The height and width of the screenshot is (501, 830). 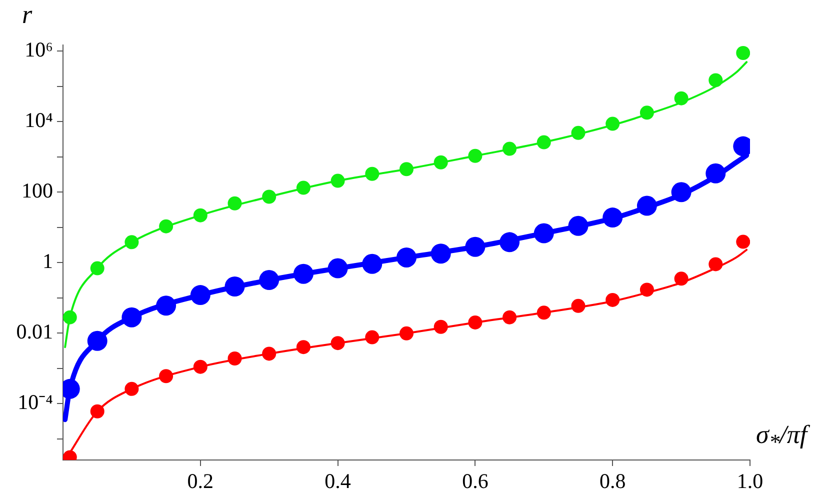 I want to click on y-tick-label: 10⁶, so click(x=38, y=50).